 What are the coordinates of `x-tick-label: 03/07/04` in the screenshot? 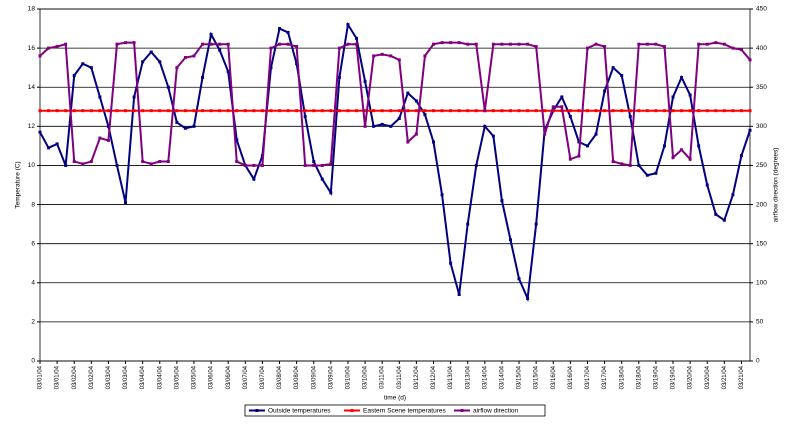 It's located at (263, 377).